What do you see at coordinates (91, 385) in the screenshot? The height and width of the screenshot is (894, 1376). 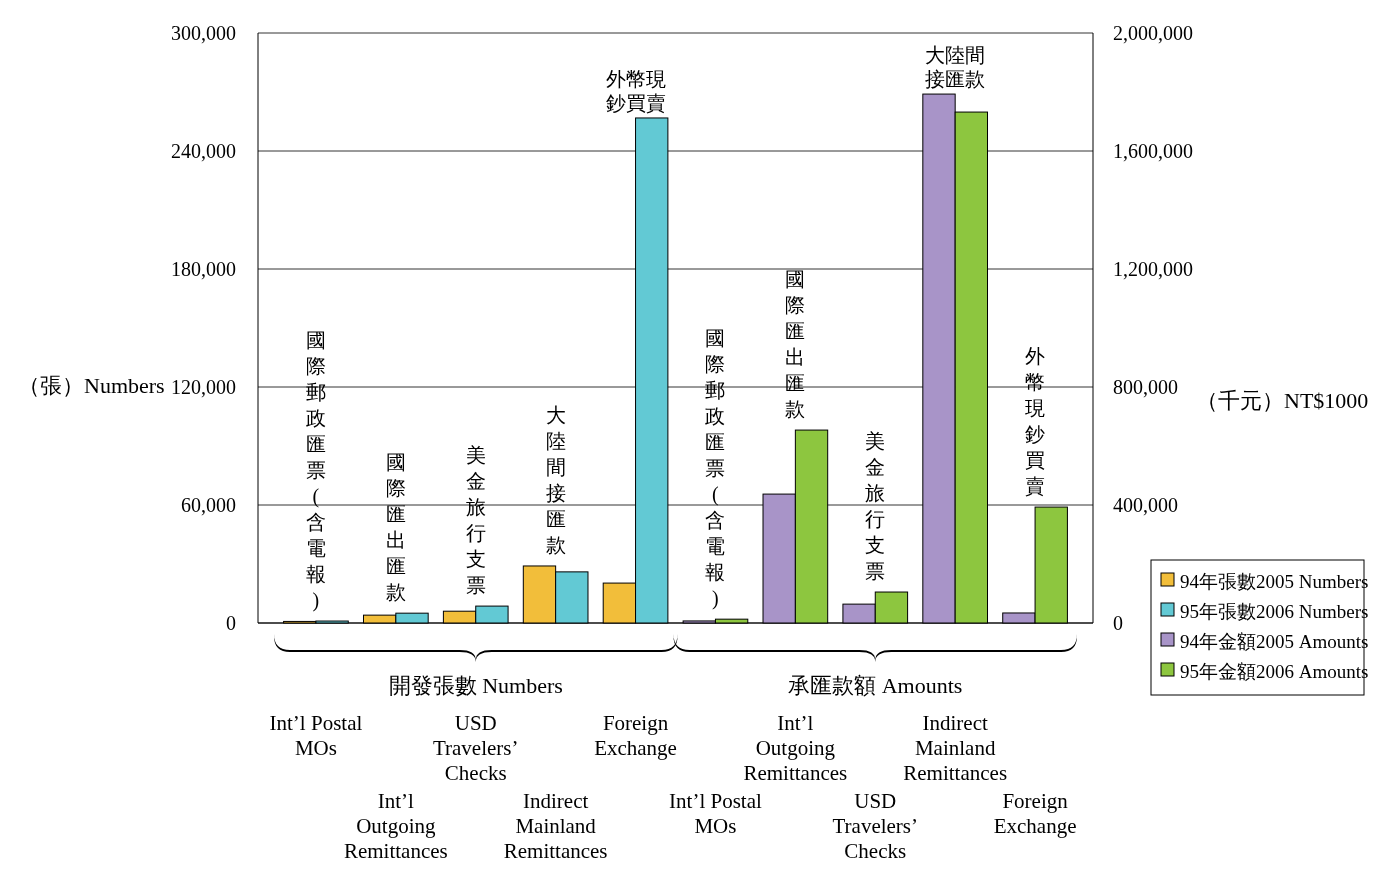 I see `y-axis-title: （張）Numbers` at bounding box center [91, 385].